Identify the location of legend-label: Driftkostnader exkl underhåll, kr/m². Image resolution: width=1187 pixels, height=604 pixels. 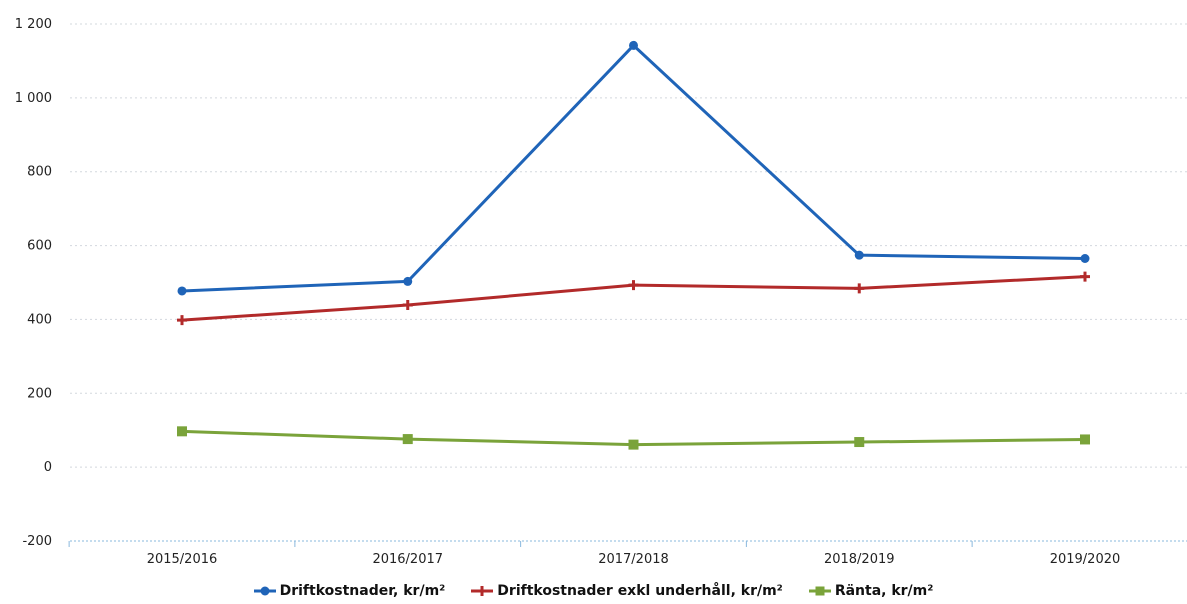
(640, 591).